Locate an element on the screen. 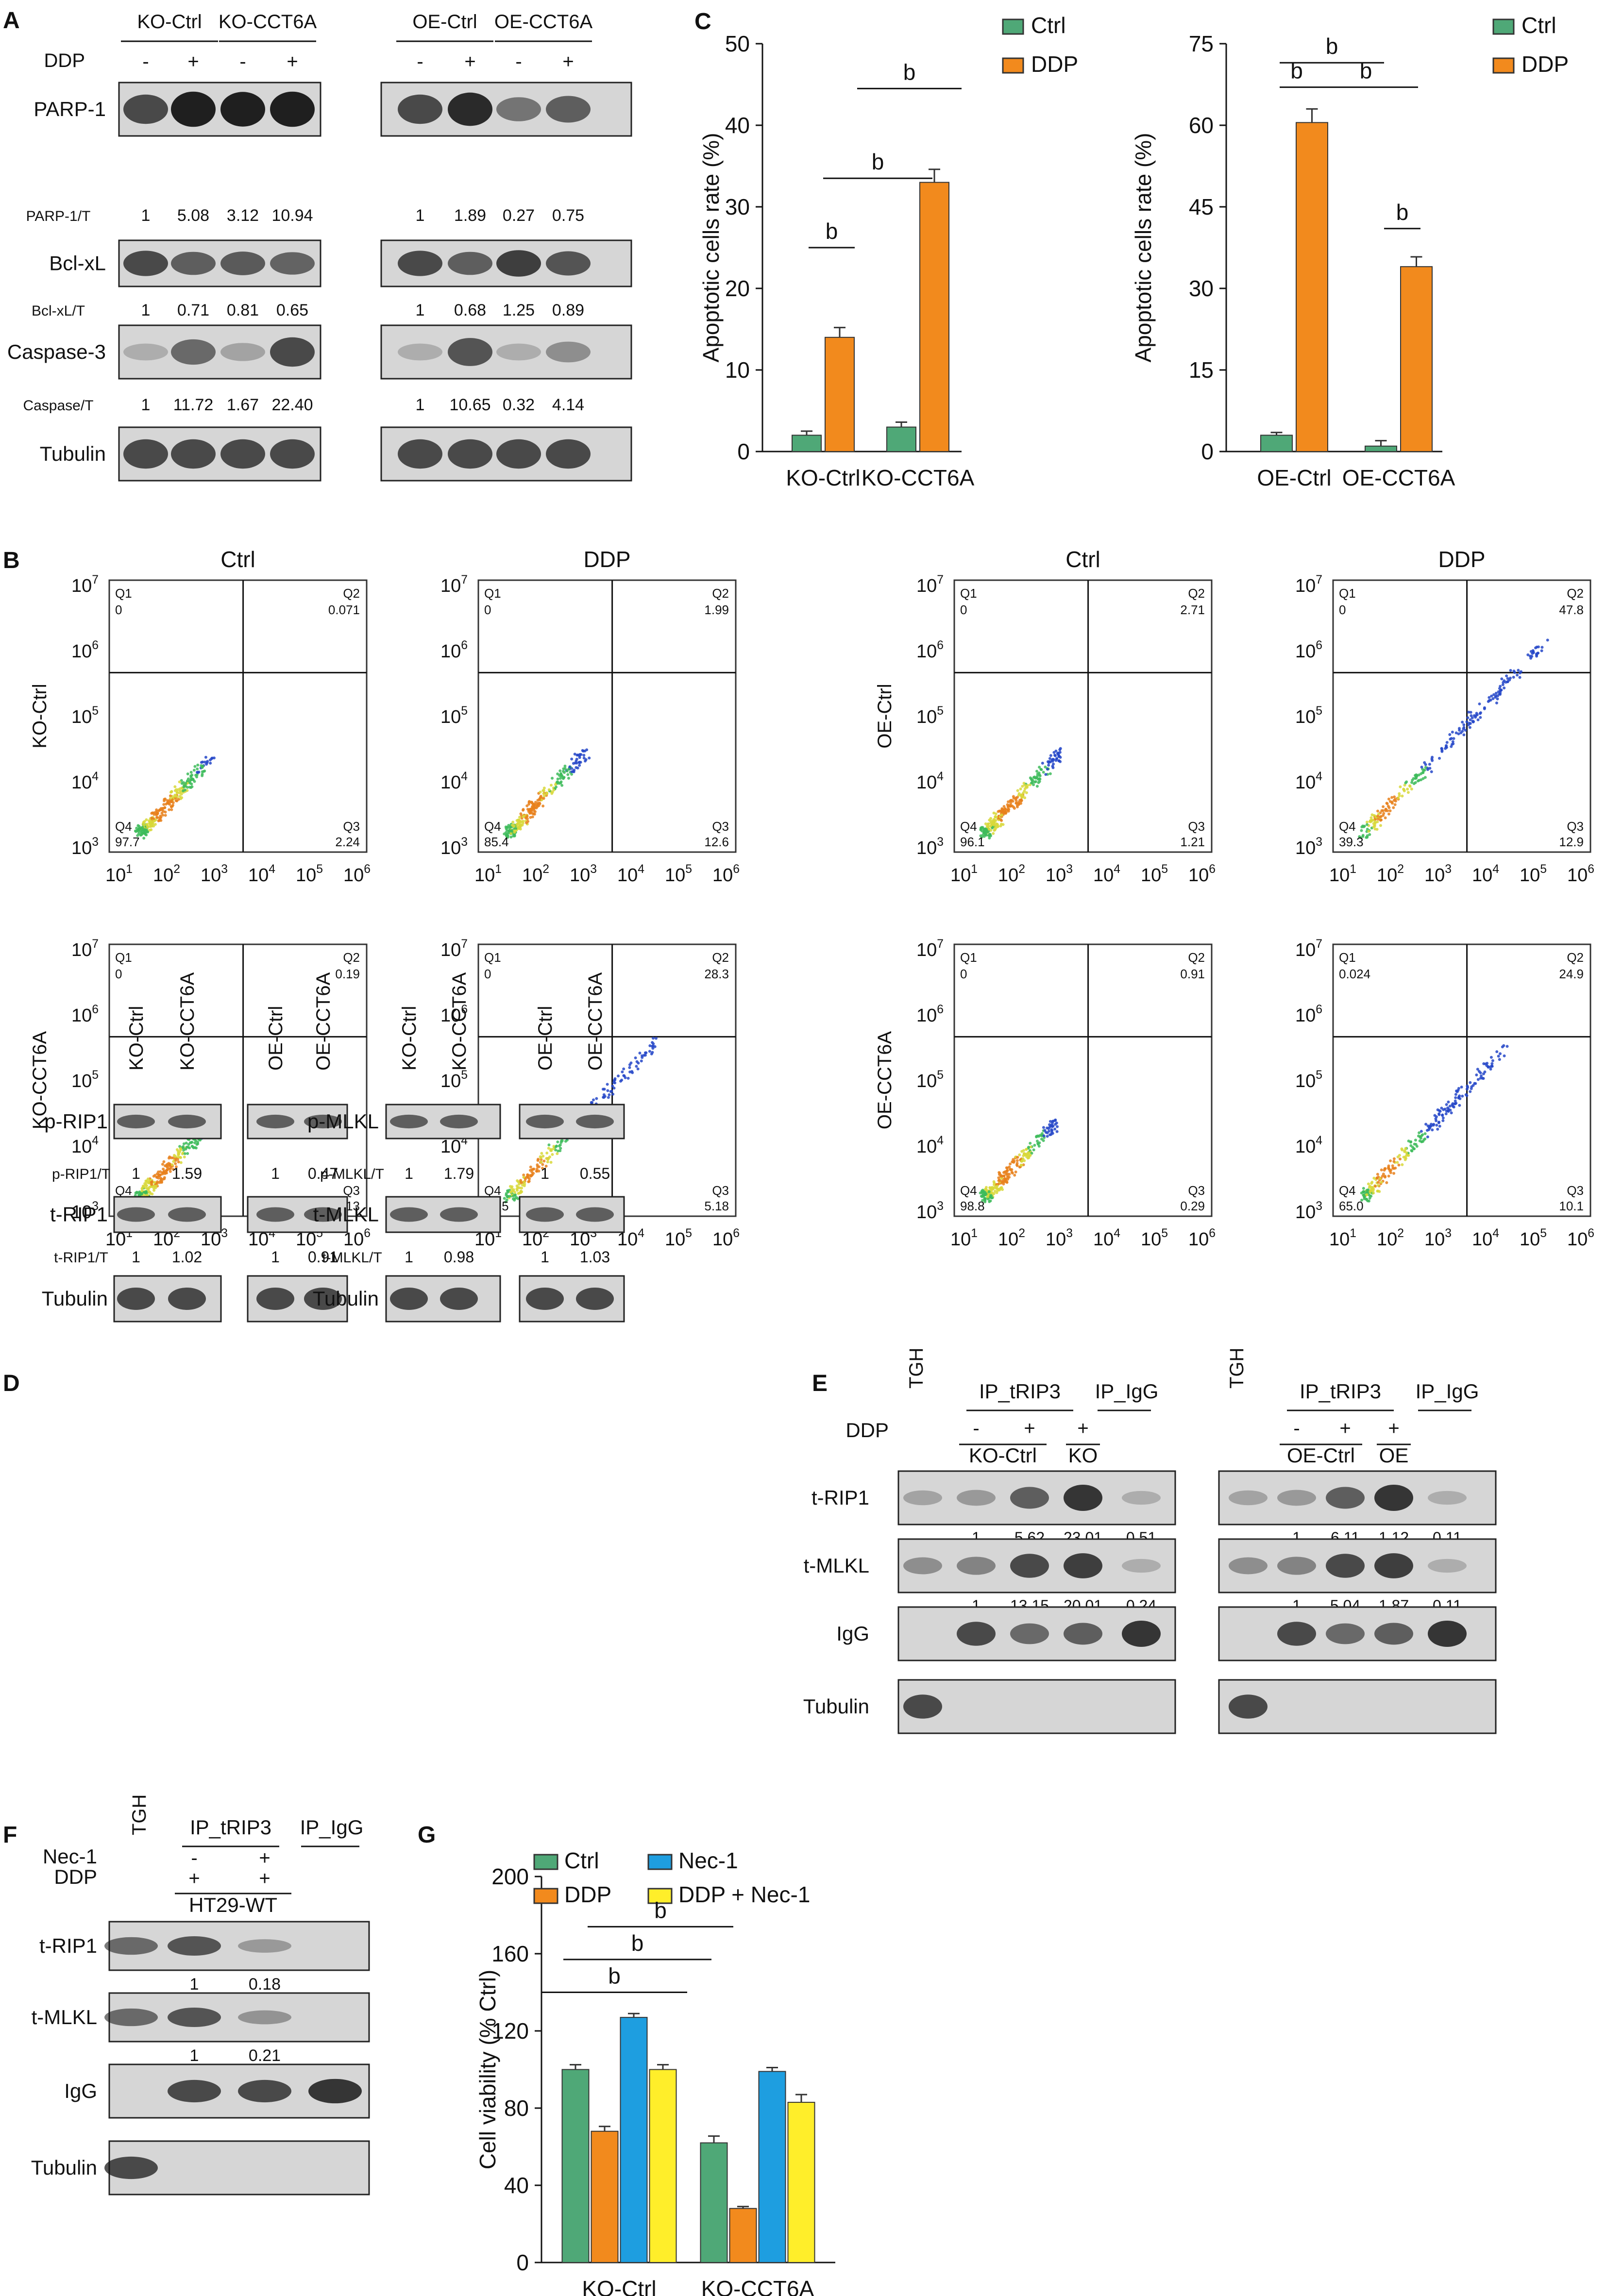 This screenshot has height=2296, width=1606. q3-name: Q3 is located at coordinates (1575, 1190).